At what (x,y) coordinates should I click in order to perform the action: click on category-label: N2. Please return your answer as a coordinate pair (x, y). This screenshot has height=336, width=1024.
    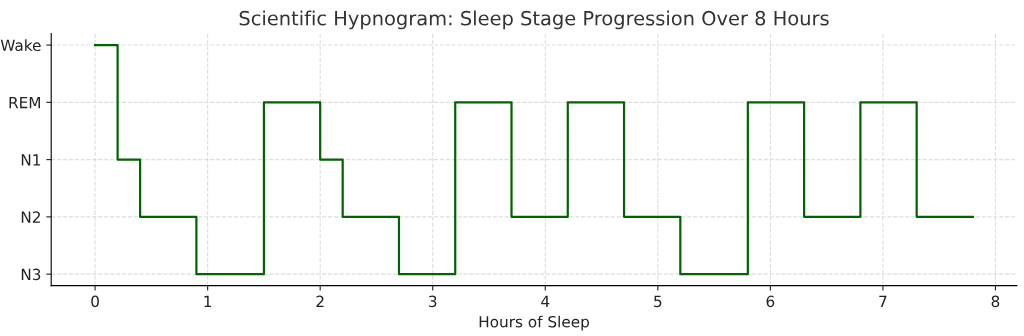
    Looking at the image, I should click on (30, 217).